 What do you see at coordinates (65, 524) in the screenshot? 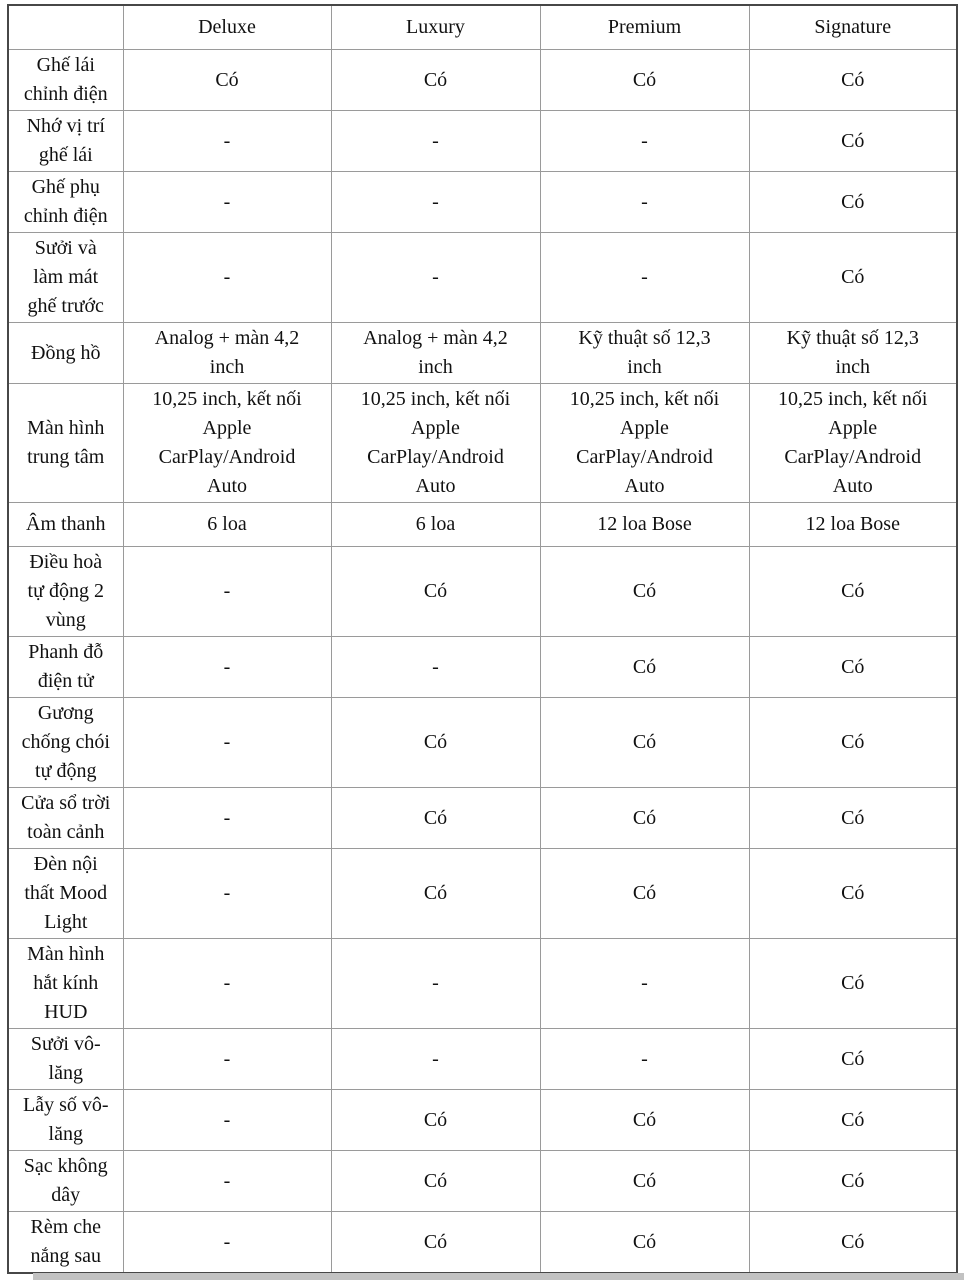
I see `feature-label: Âm thanh` at bounding box center [65, 524].